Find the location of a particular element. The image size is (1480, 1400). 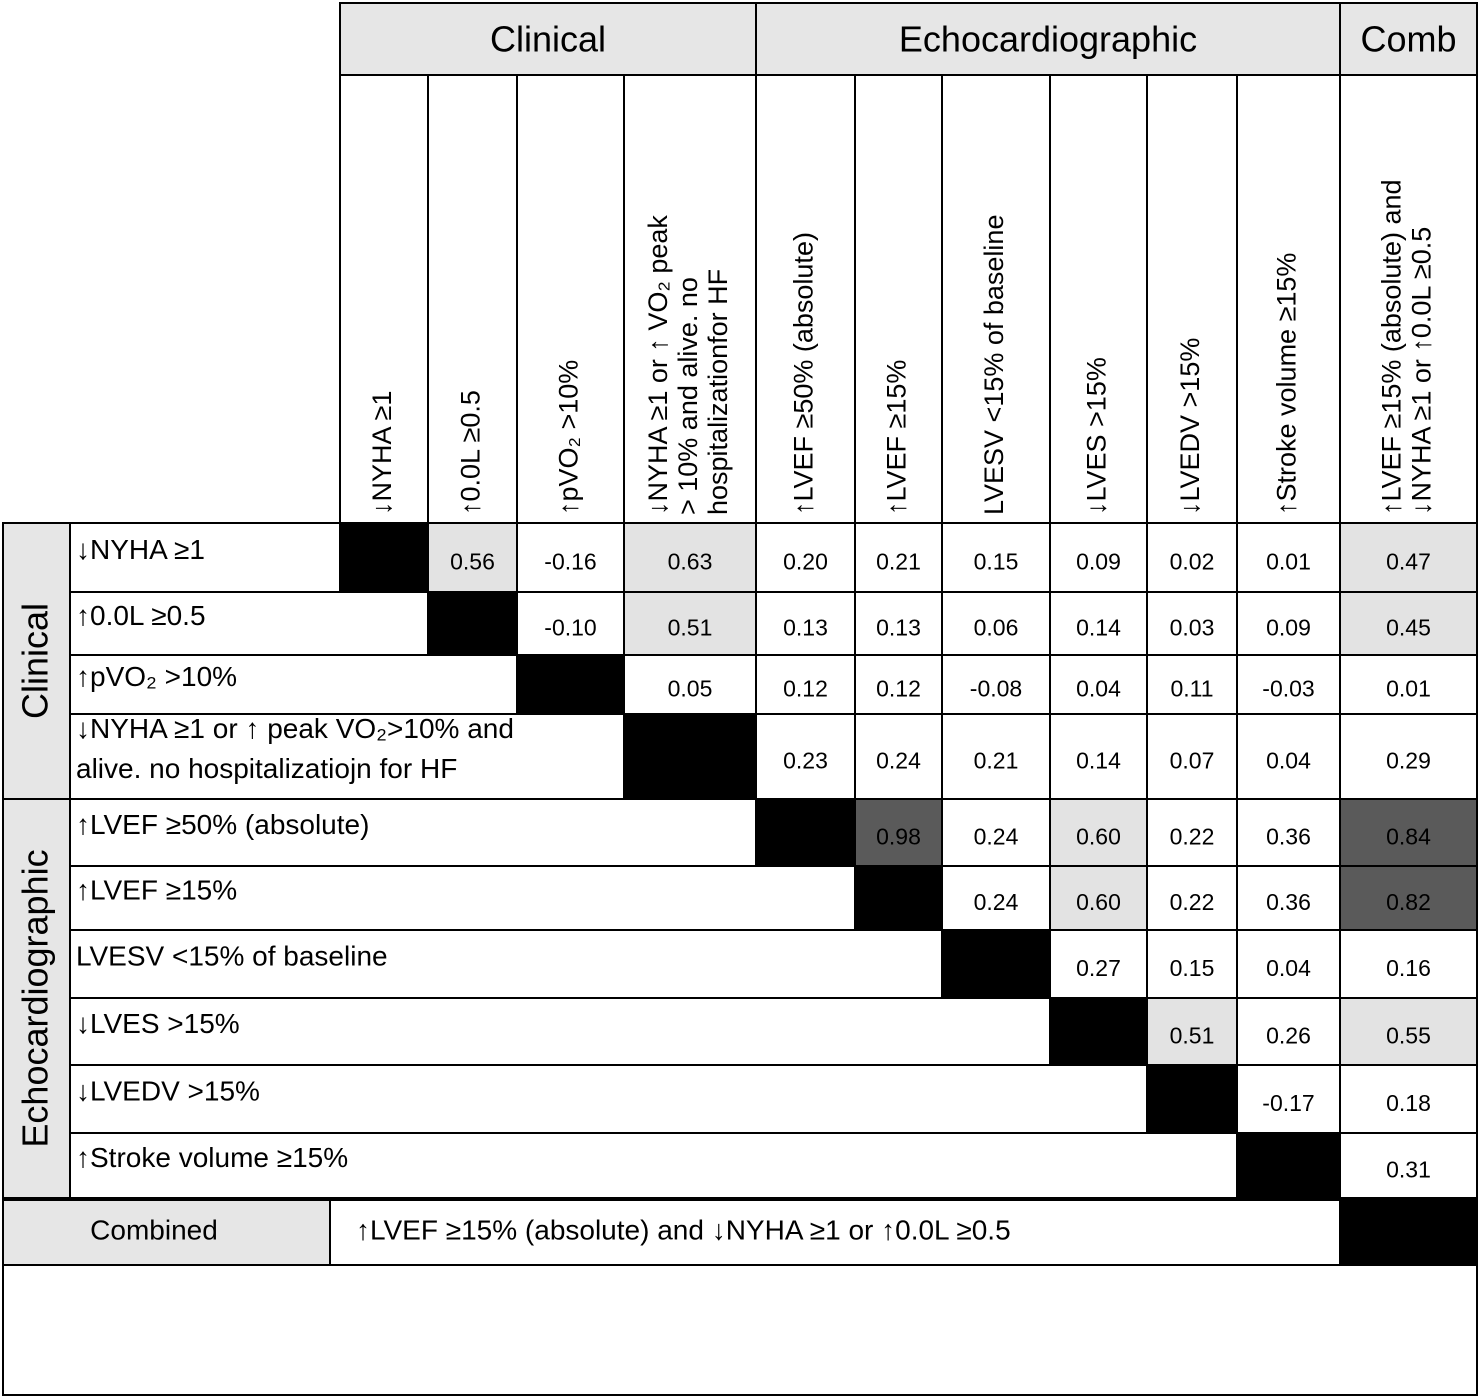

cell-value: 0.60 is located at coordinates (1098, 837).